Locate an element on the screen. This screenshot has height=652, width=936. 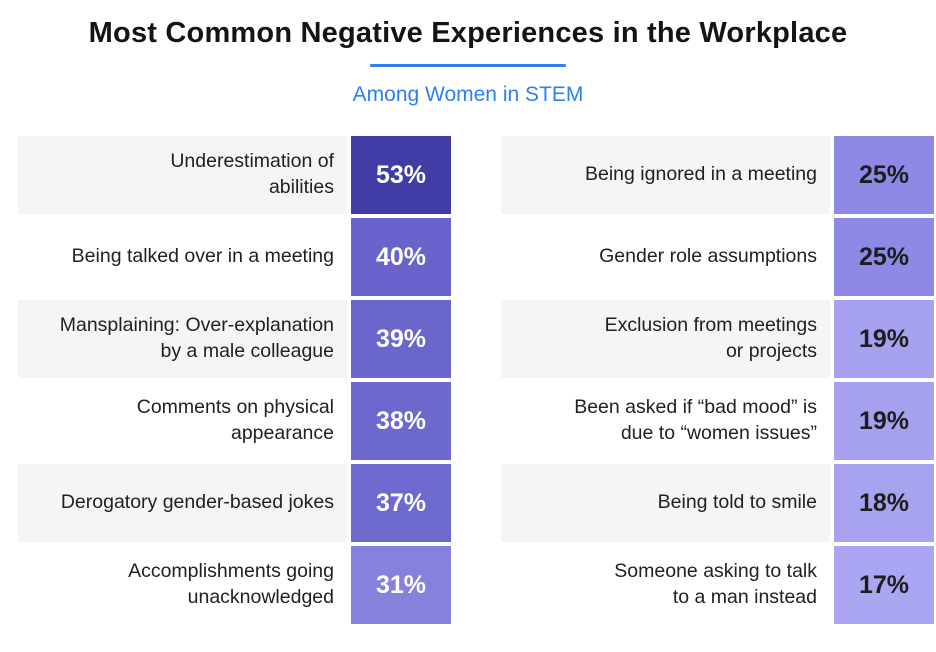
title-underline-divider is located at coordinates (468, 65).